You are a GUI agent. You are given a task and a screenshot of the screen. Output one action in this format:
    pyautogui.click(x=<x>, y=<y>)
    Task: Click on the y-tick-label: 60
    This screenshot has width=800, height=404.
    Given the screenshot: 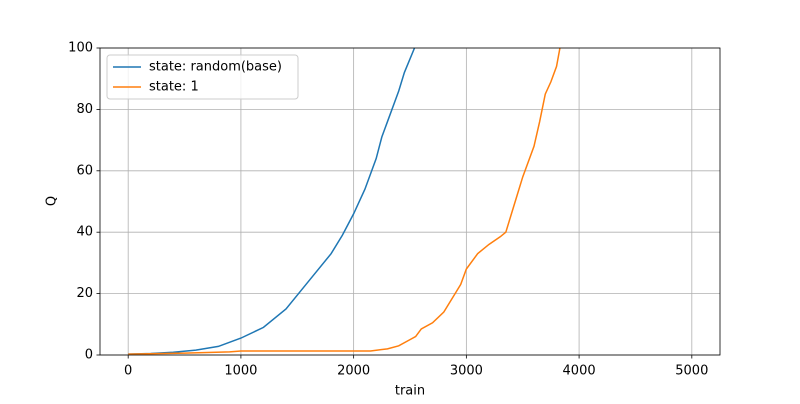 What is the action you would take?
    pyautogui.click(x=84, y=170)
    